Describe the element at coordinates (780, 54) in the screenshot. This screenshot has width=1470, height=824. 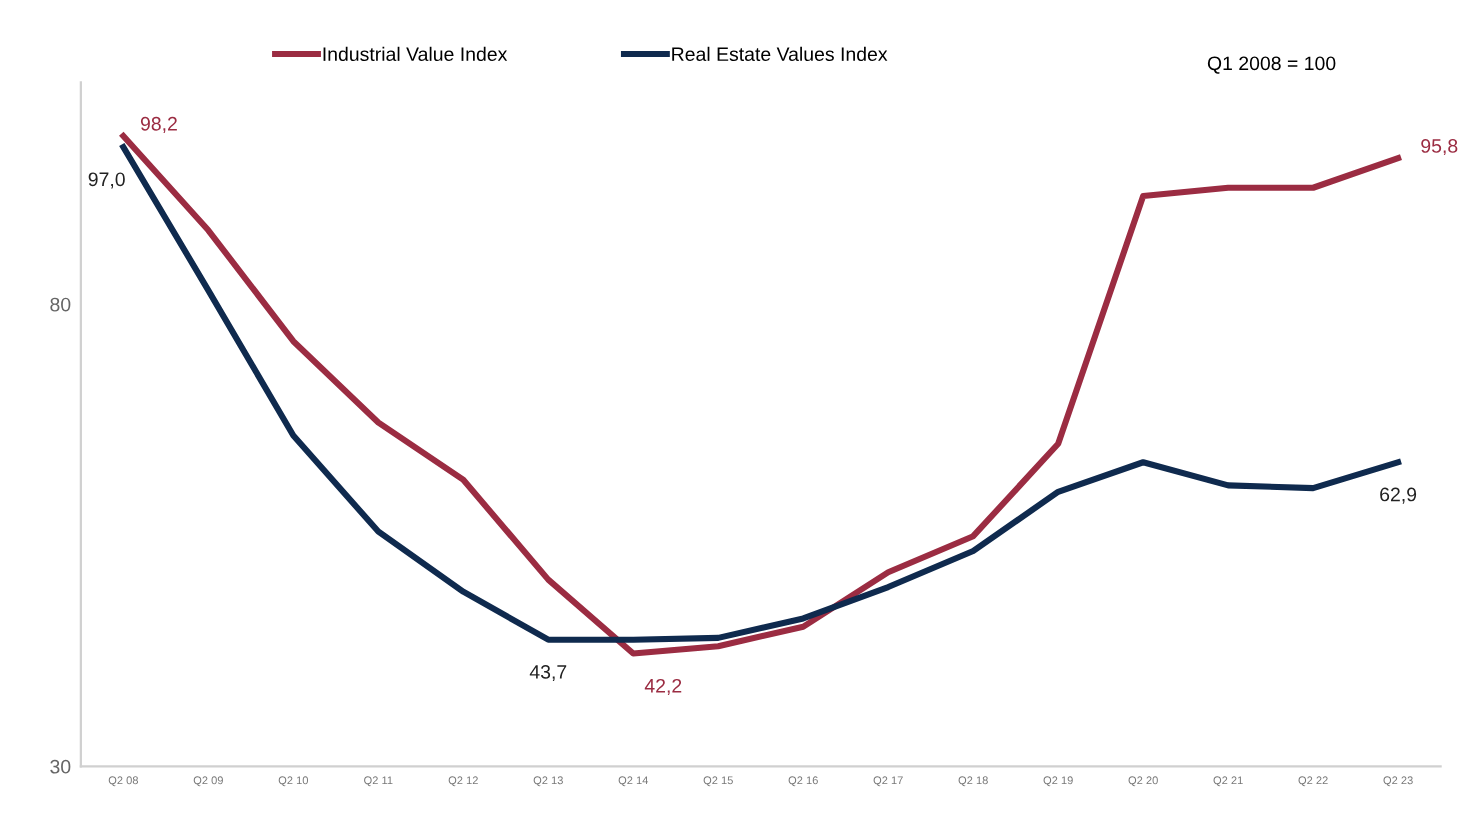
I see `legend-label: Real Estate Values Index` at that location.